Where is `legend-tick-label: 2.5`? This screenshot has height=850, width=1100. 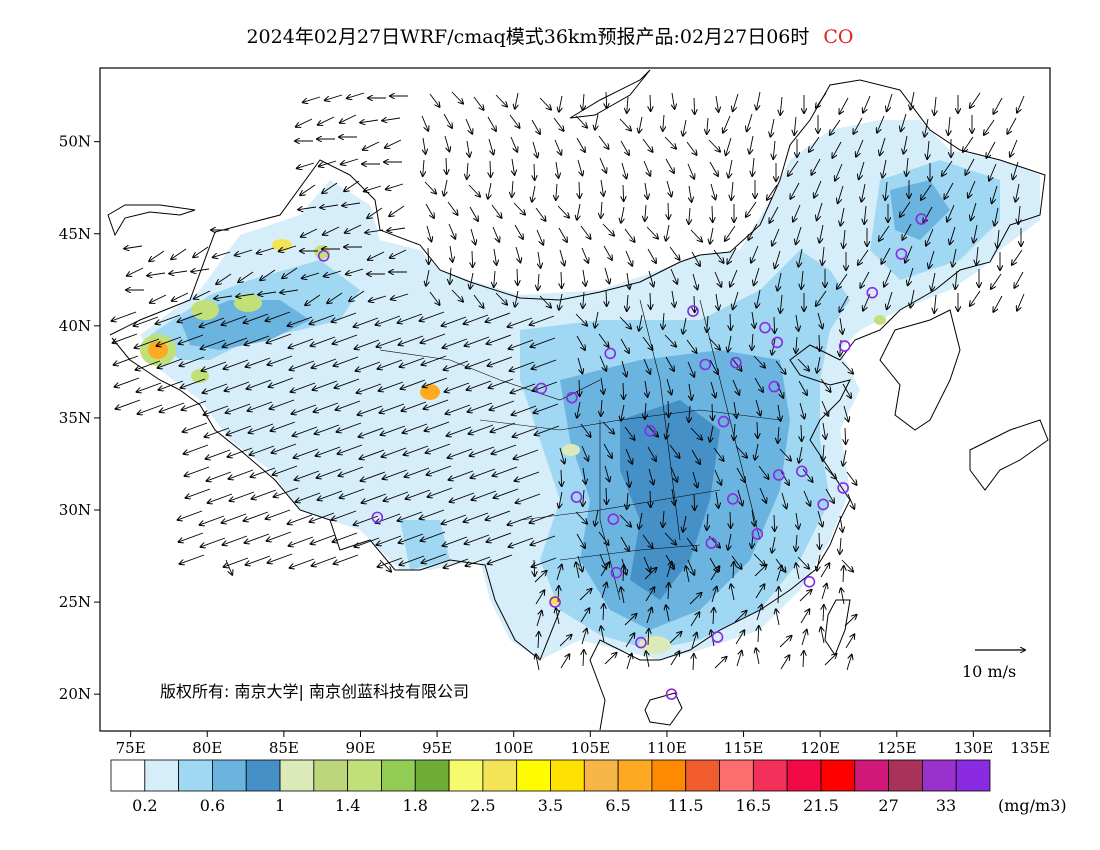 legend-tick-label: 2.5 is located at coordinates (482, 805).